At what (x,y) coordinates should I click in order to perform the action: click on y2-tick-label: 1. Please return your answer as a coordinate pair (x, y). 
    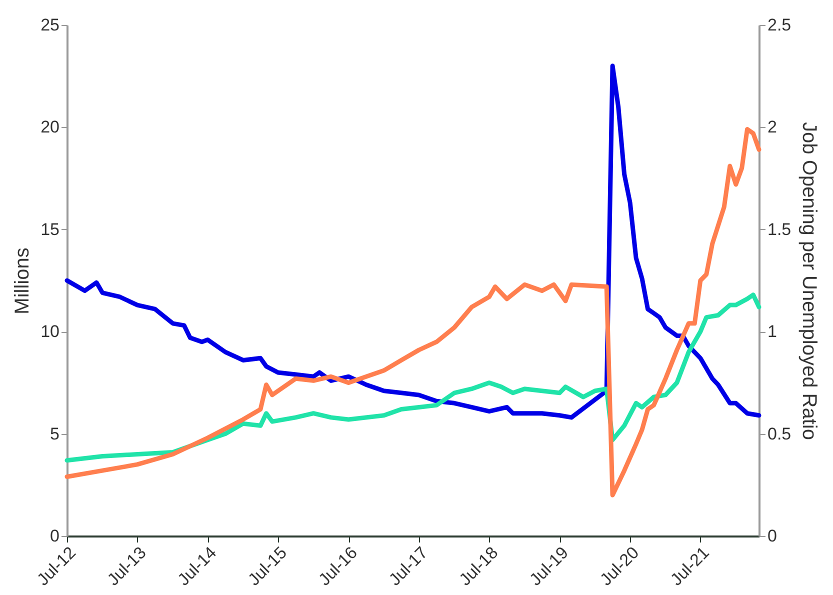
    Looking at the image, I should click on (772, 332).